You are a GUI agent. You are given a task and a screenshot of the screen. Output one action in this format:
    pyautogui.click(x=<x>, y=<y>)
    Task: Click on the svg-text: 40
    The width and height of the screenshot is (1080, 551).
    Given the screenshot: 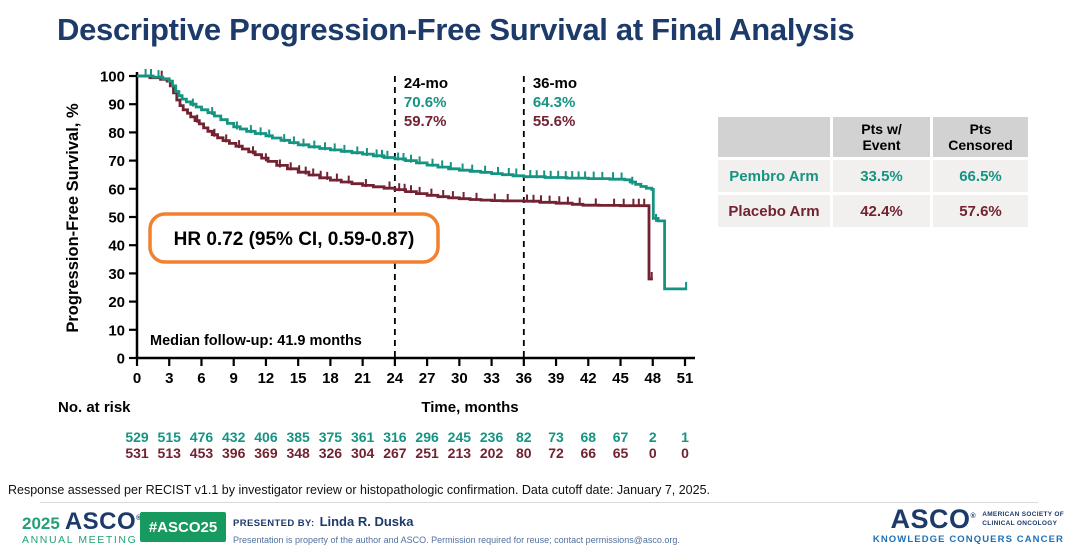 What is the action you would take?
    pyautogui.click(x=116, y=246)
    